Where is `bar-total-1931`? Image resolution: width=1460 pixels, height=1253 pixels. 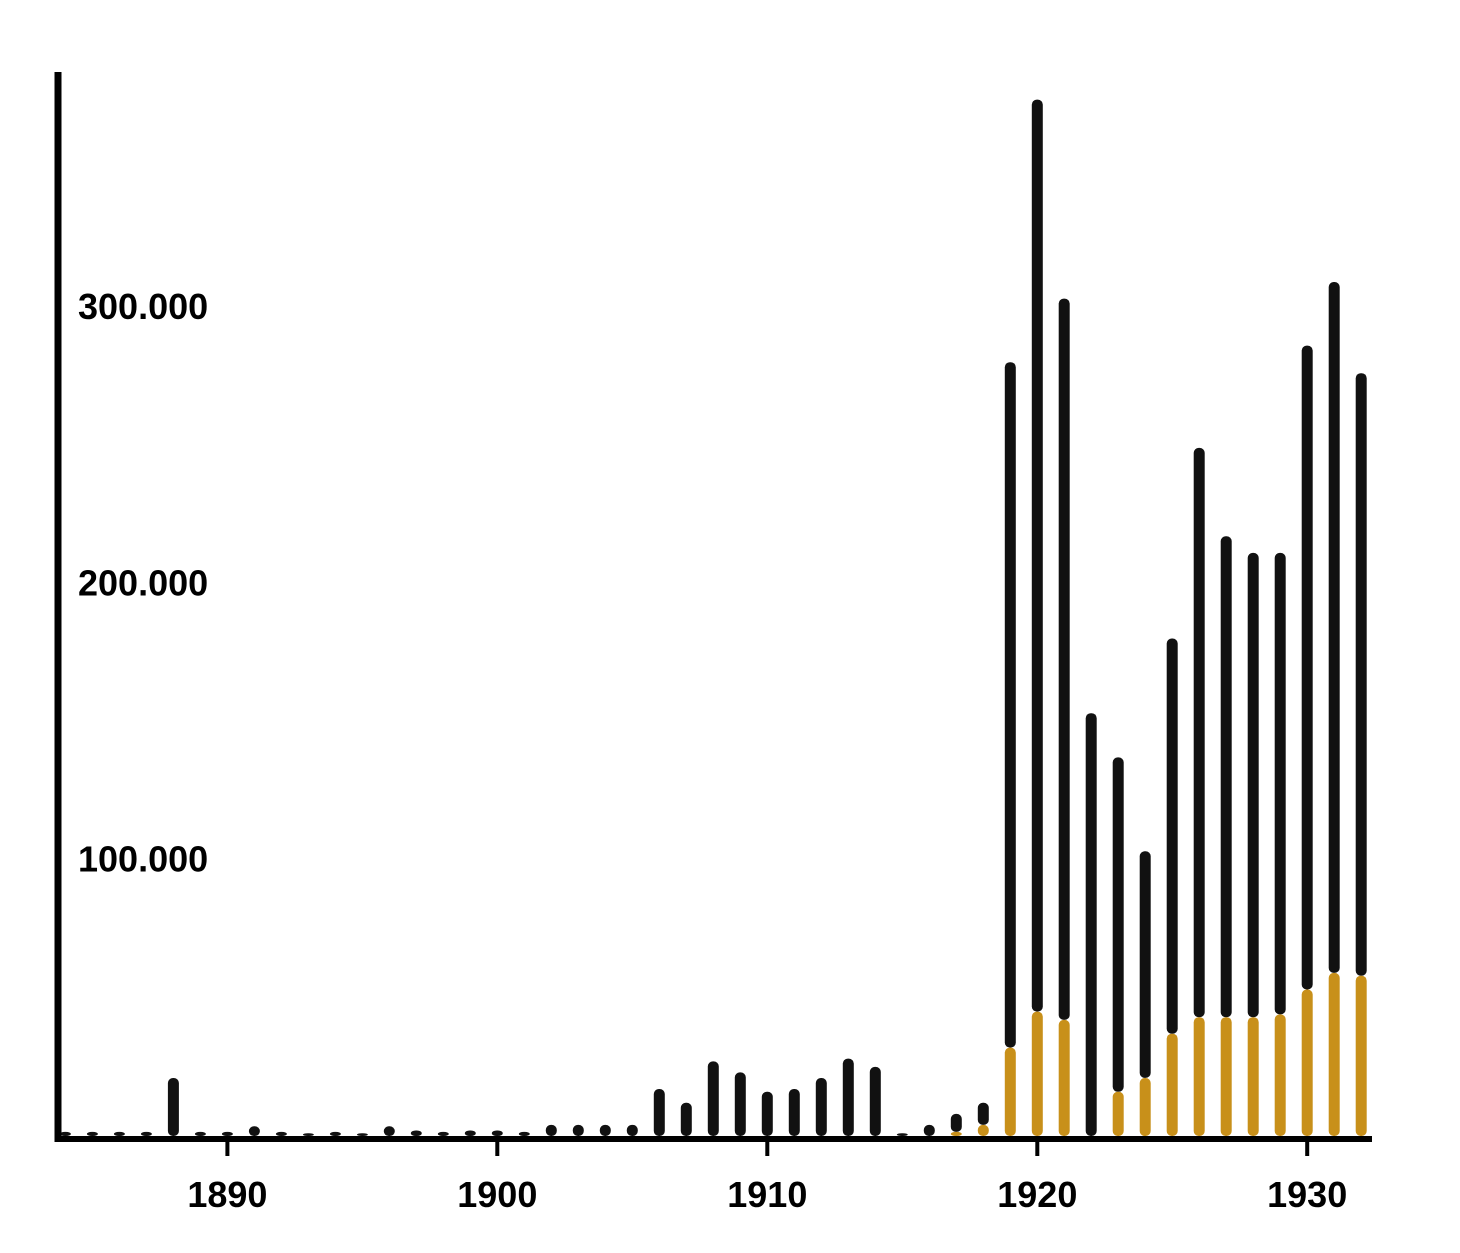
bar-total-1931 is located at coordinates (1334, 627).